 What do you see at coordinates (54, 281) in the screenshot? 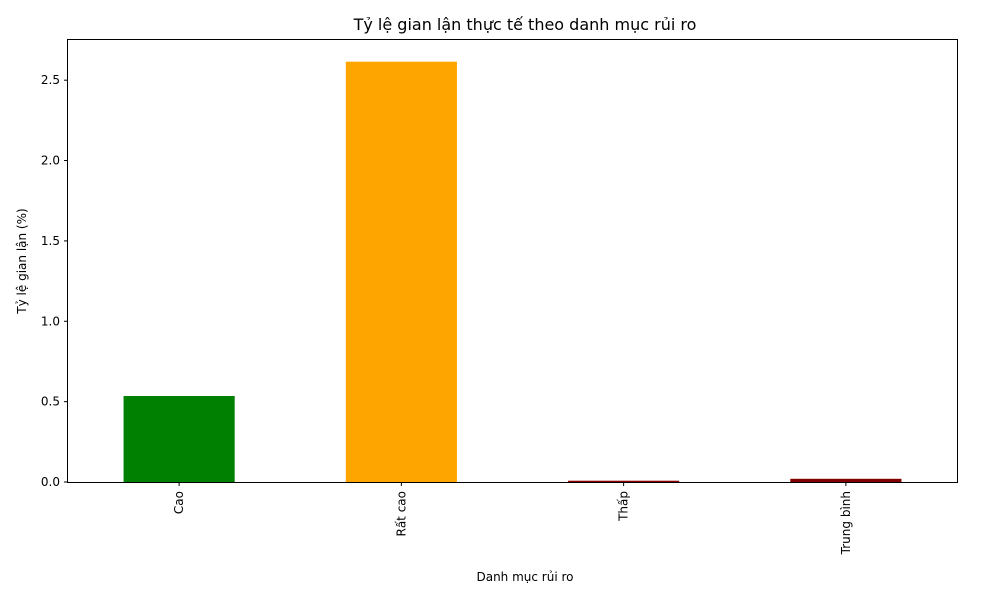
I see `y-axis-ticks: 0.0 0.5 1.0 1.5 2.0 2.5` at bounding box center [54, 281].